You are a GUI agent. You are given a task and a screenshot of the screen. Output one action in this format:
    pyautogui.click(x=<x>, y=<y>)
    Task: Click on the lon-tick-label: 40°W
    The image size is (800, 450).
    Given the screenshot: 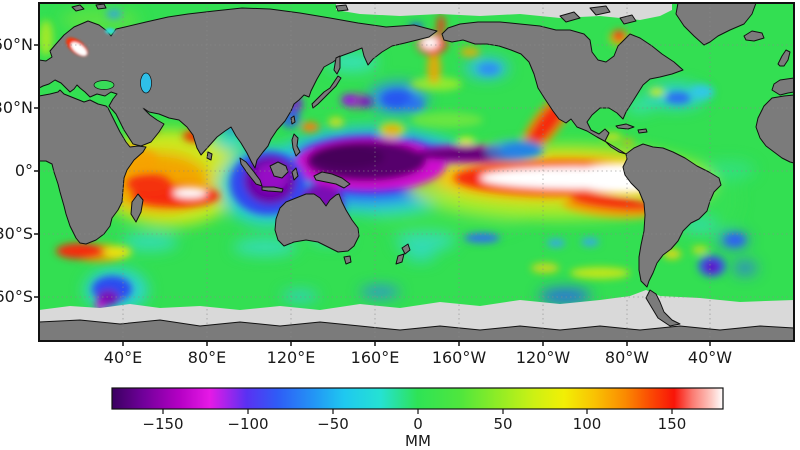 What is the action you would take?
    pyautogui.click(x=710, y=357)
    